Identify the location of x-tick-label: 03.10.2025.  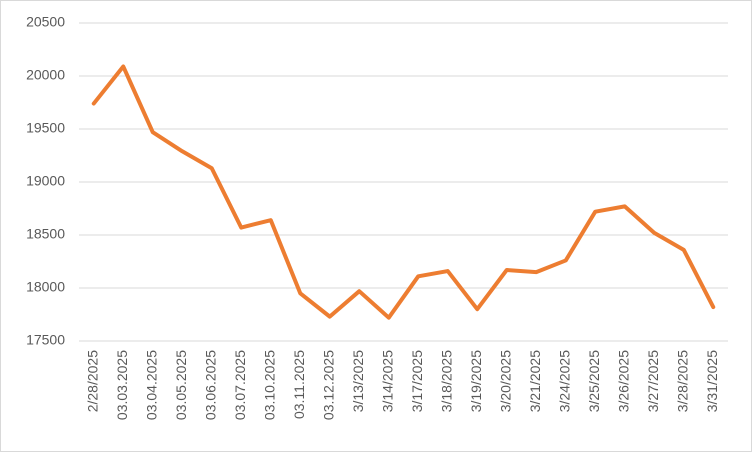
(269, 385).